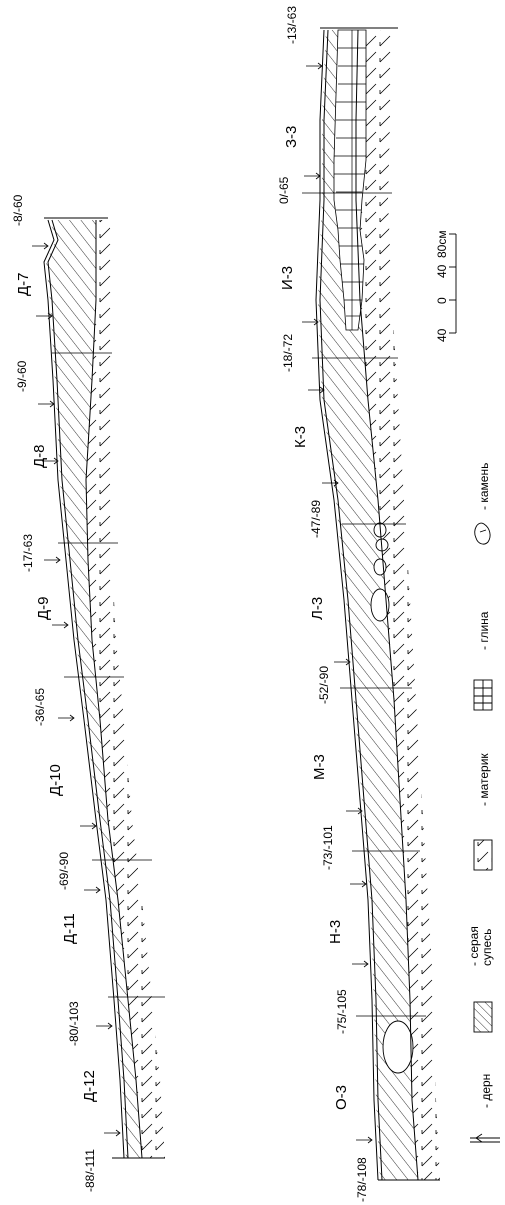 The height and width of the screenshot is (1205, 505). I want to click on left-elevation-mark: -69/-90, so click(64, 871).